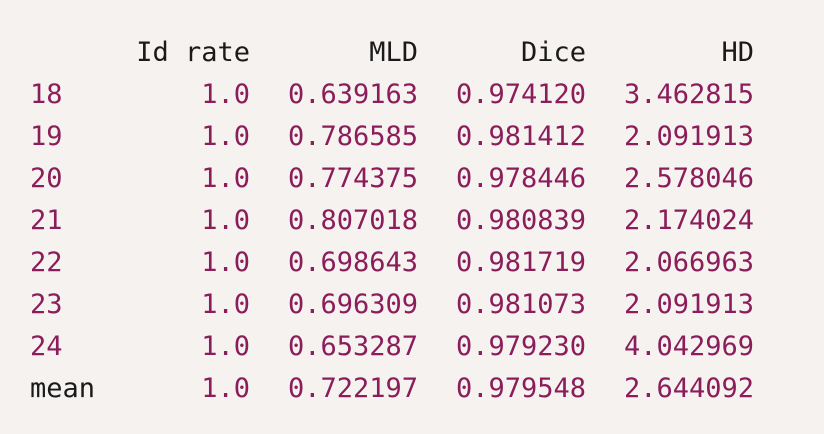 The height and width of the screenshot is (434, 824). I want to click on cell-hd: 2.578046, so click(688, 178).